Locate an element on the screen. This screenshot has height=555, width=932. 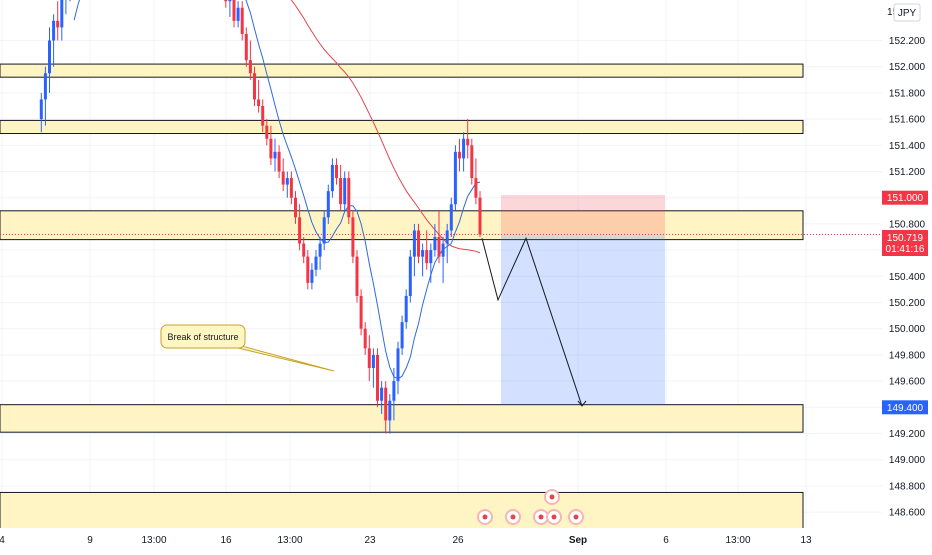
y-tick-label: 149.200 is located at coordinates (907, 434).